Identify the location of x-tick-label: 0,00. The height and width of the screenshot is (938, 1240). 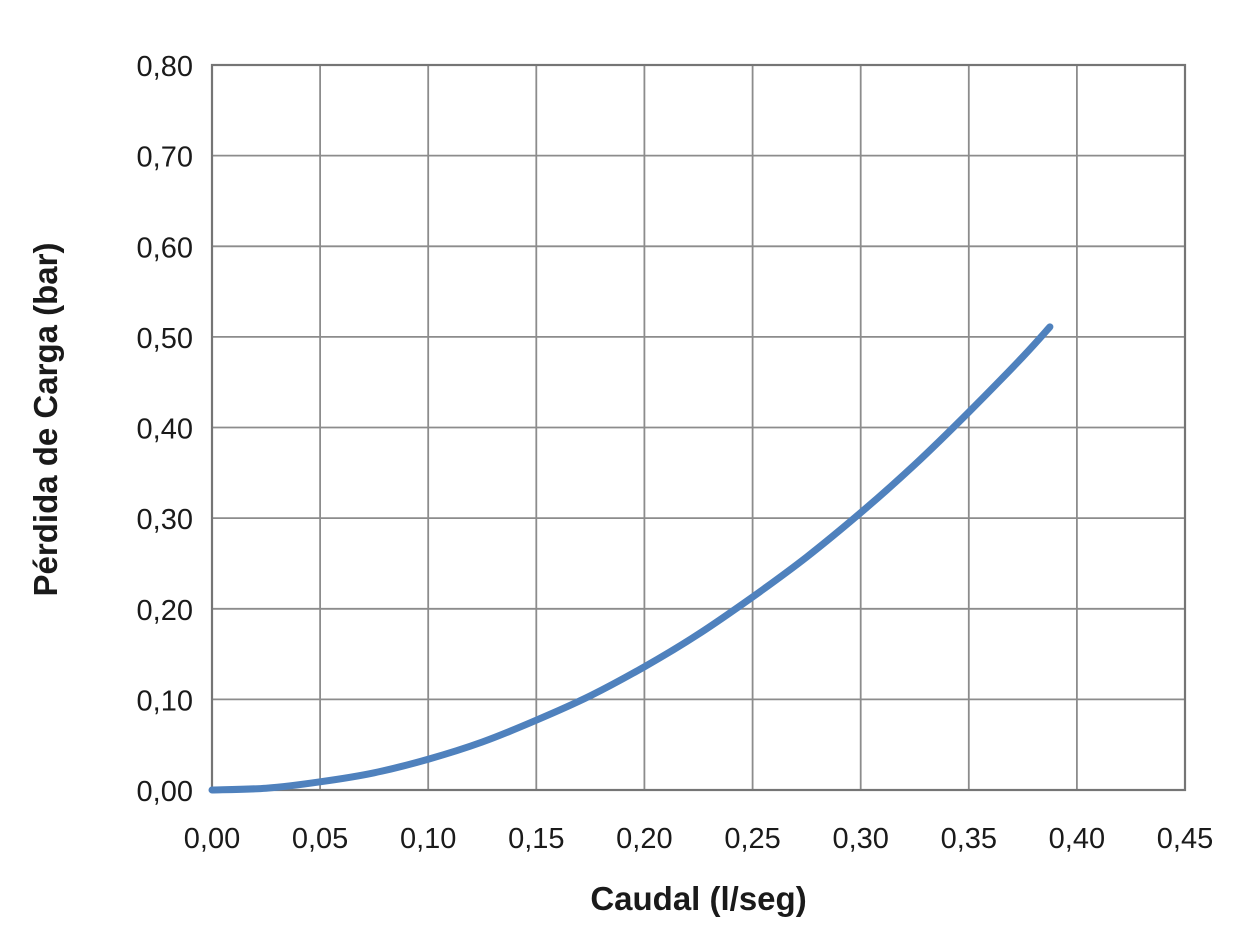
(212, 839).